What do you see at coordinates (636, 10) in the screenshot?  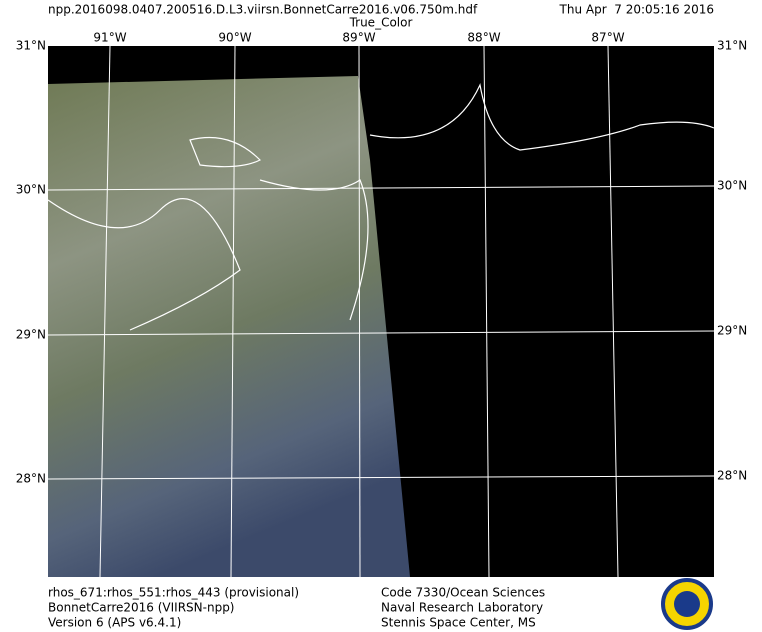 I see `timestamp: Thu Apr 7 20:05:16 2016` at bounding box center [636, 10].